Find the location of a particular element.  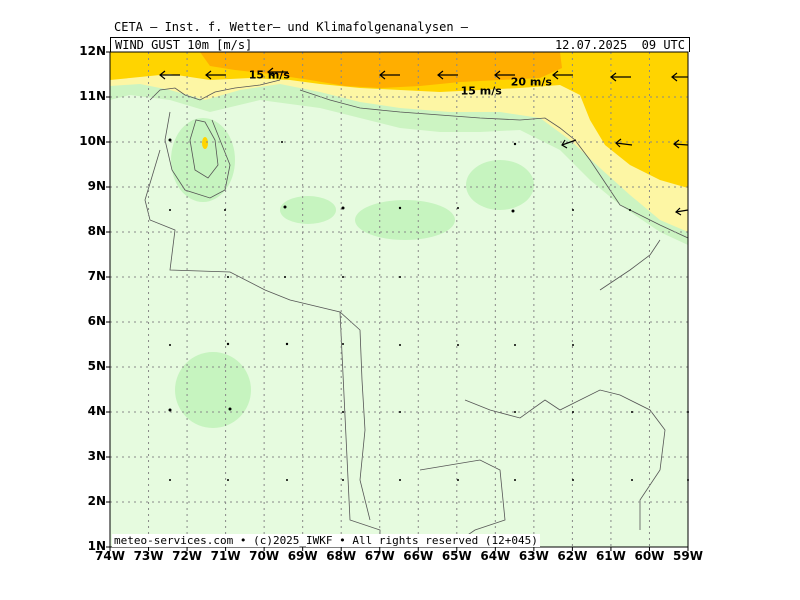

x-tick-label: 64W is located at coordinates (495, 556).